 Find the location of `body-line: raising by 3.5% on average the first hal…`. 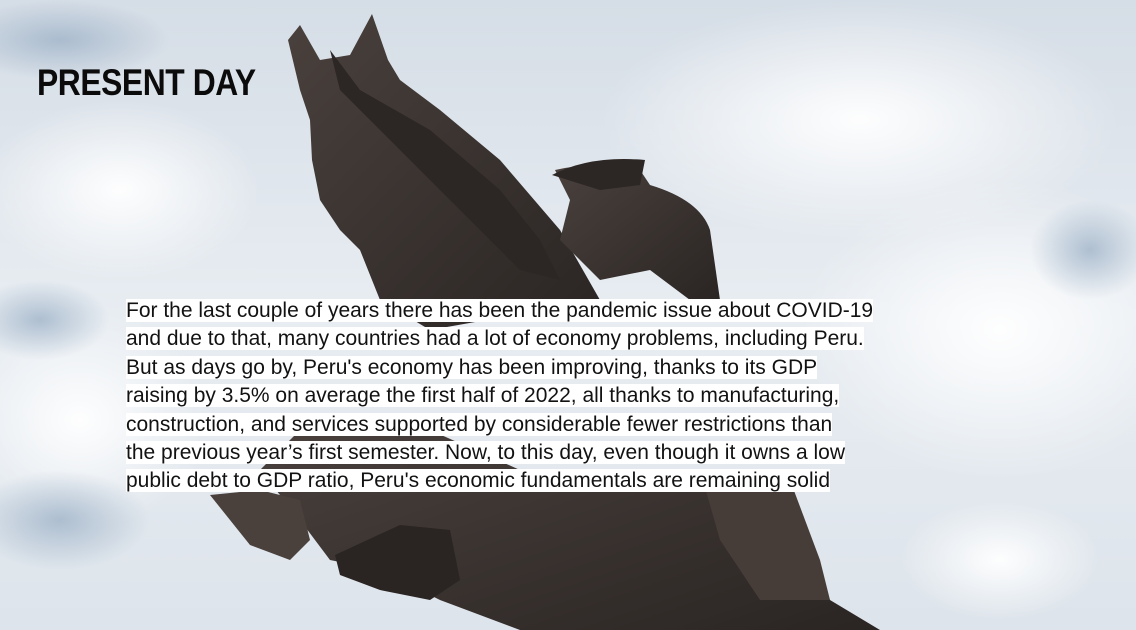

body-line: raising by 3.5% on average the first hal… is located at coordinates (483, 396).